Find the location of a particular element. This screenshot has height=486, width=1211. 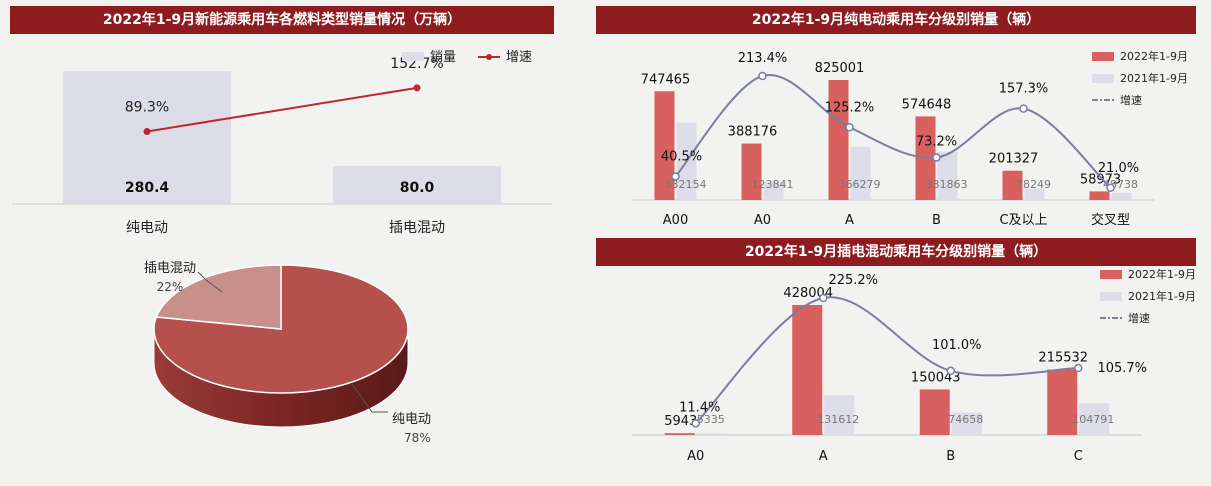

growth-value-label: 89.3% is located at coordinates (147, 108).